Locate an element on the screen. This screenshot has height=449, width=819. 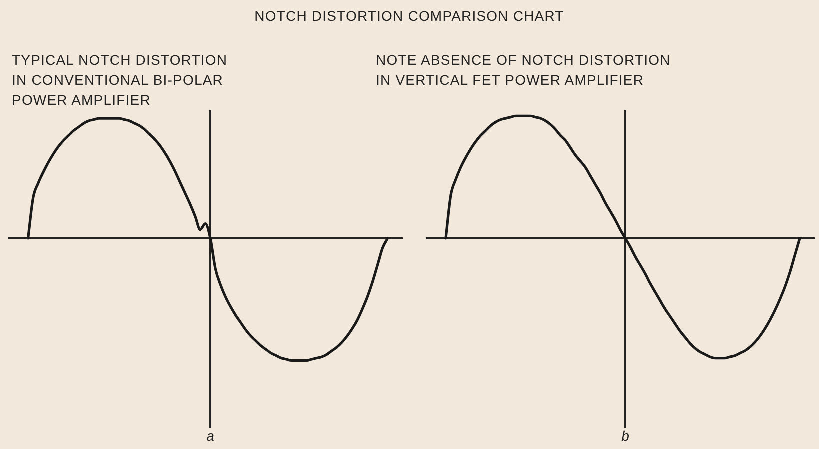
text: b is located at coordinates (625, 436).